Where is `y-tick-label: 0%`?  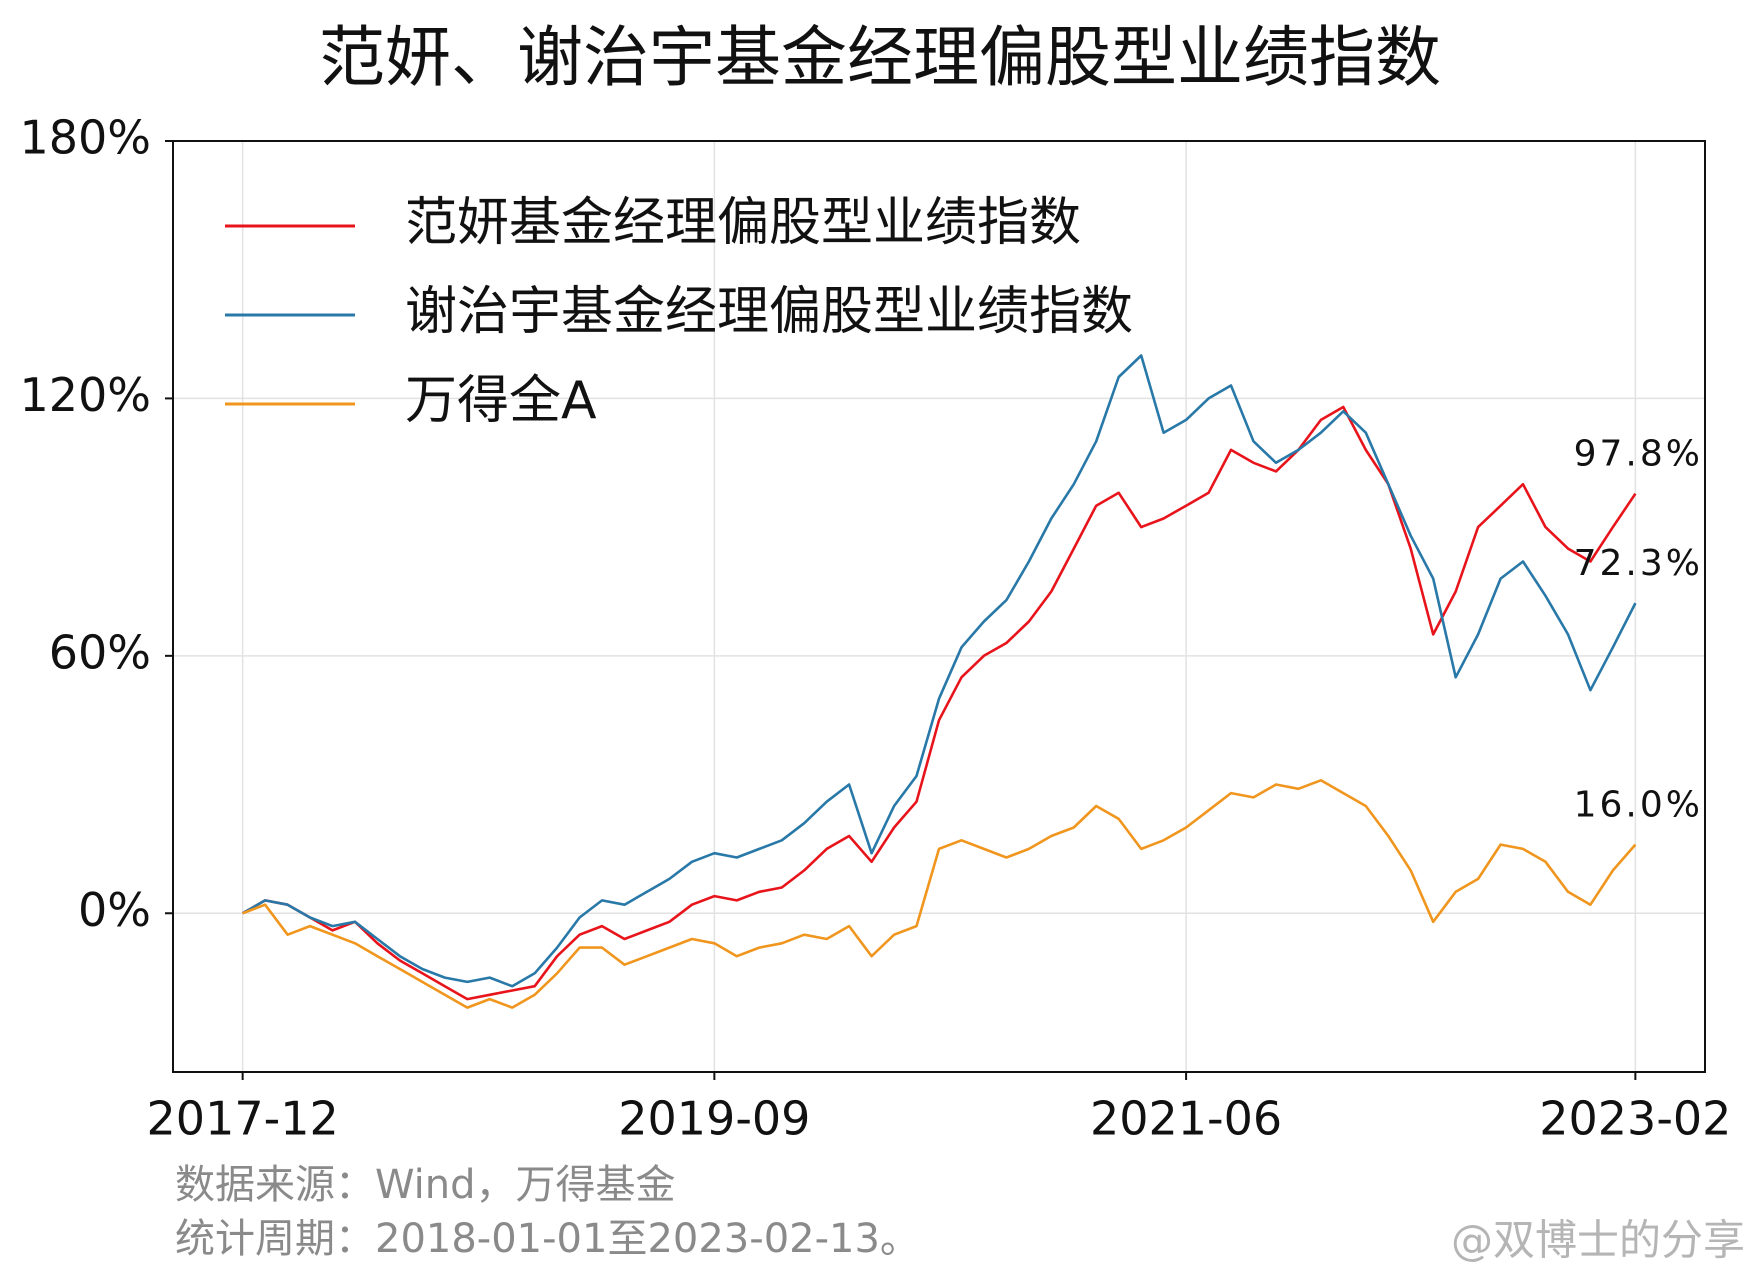
y-tick-label: 0% is located at coordinates (114, 910).